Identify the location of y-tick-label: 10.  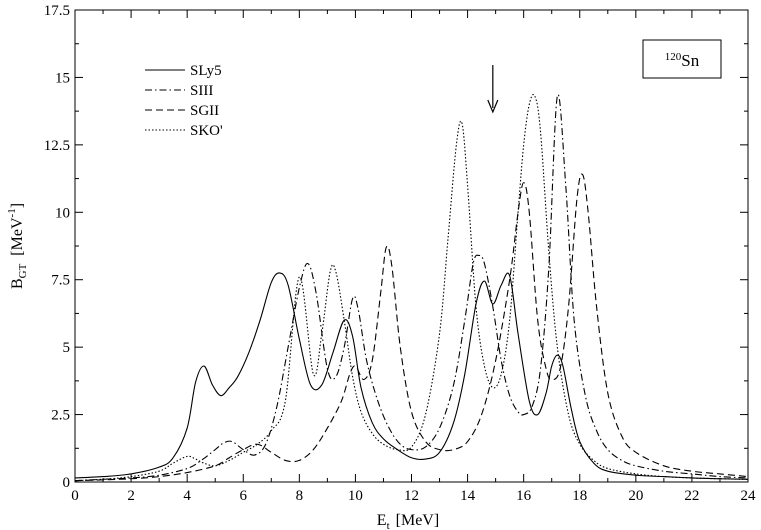
(62, 213).